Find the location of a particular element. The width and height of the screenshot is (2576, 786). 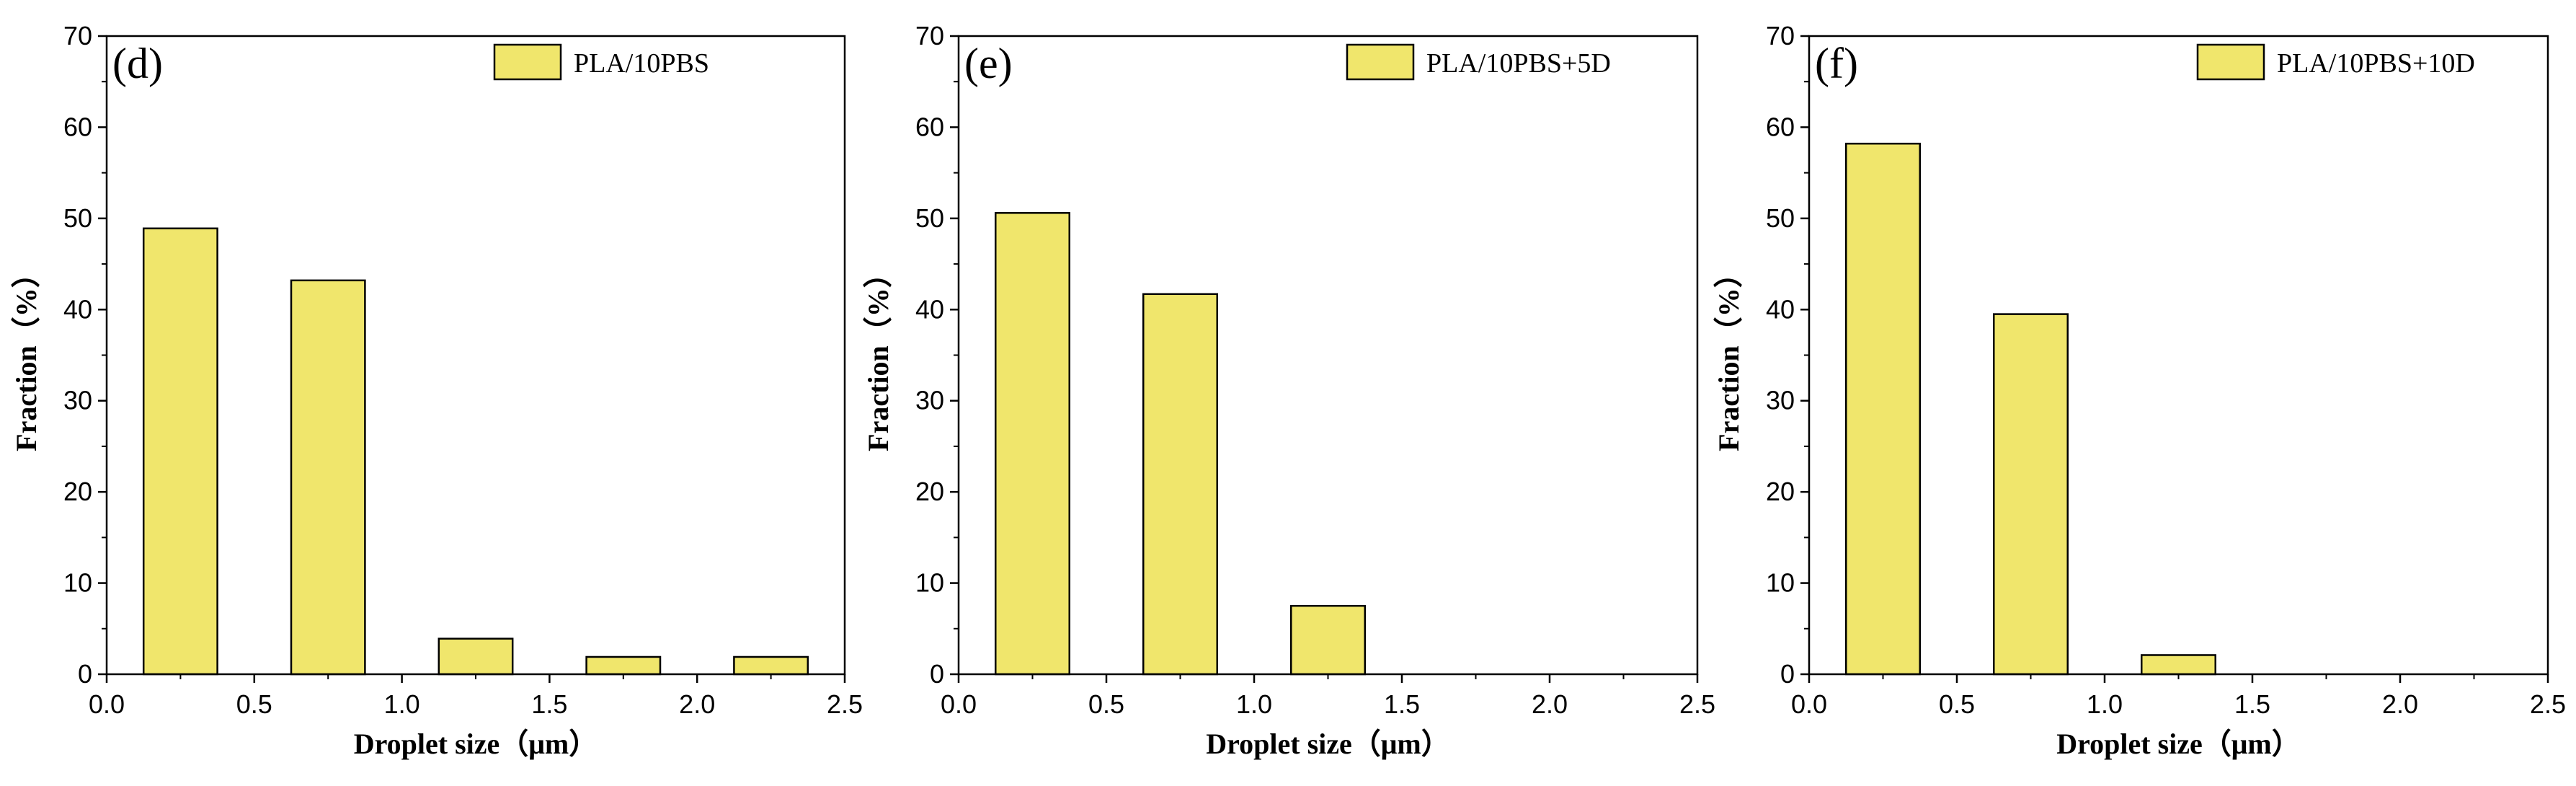

panel-label: (e) is located at coordinates (988, 63).